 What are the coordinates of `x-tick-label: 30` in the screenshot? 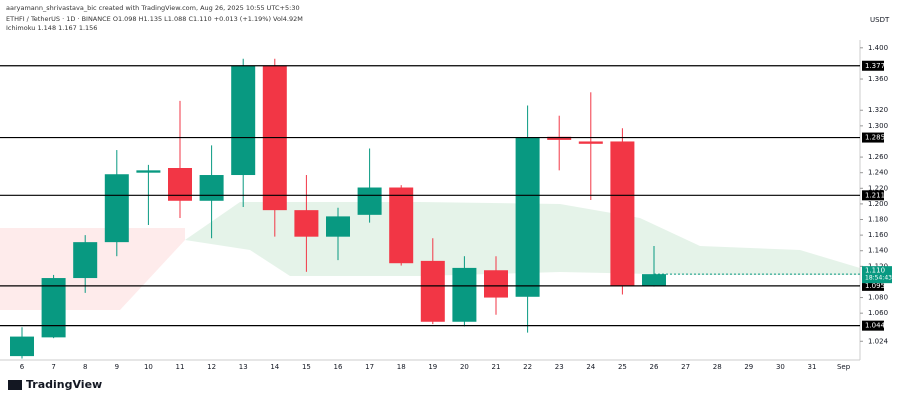 It's located at (780, 367).